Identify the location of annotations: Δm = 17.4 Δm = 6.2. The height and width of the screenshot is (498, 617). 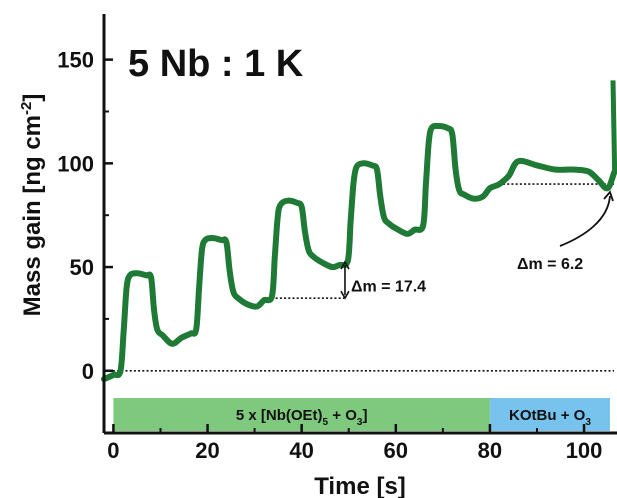
(477, 245).